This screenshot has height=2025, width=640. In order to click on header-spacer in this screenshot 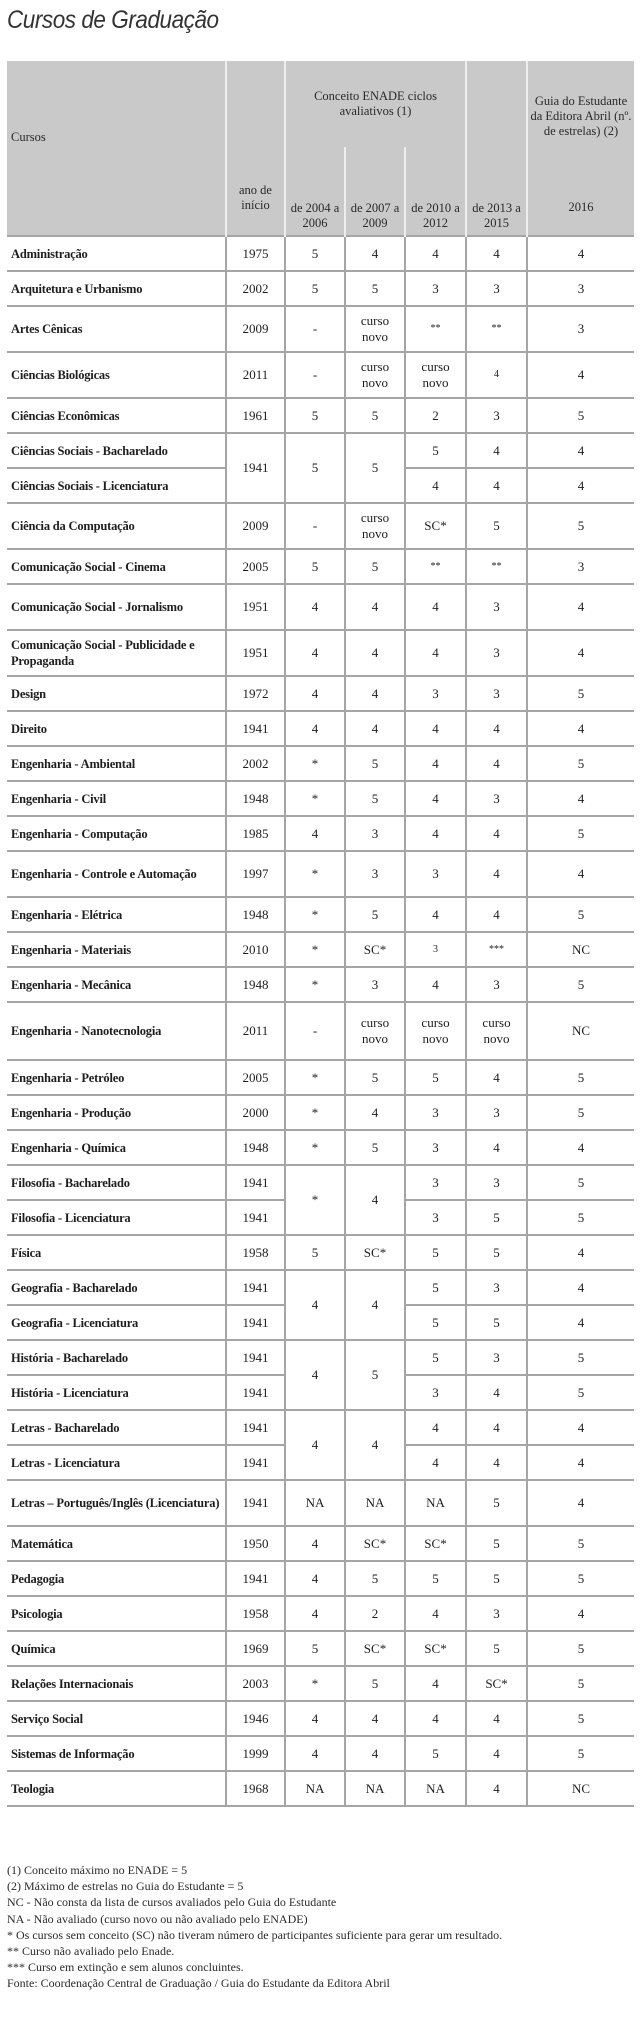, I will do `click(497, 104)`.